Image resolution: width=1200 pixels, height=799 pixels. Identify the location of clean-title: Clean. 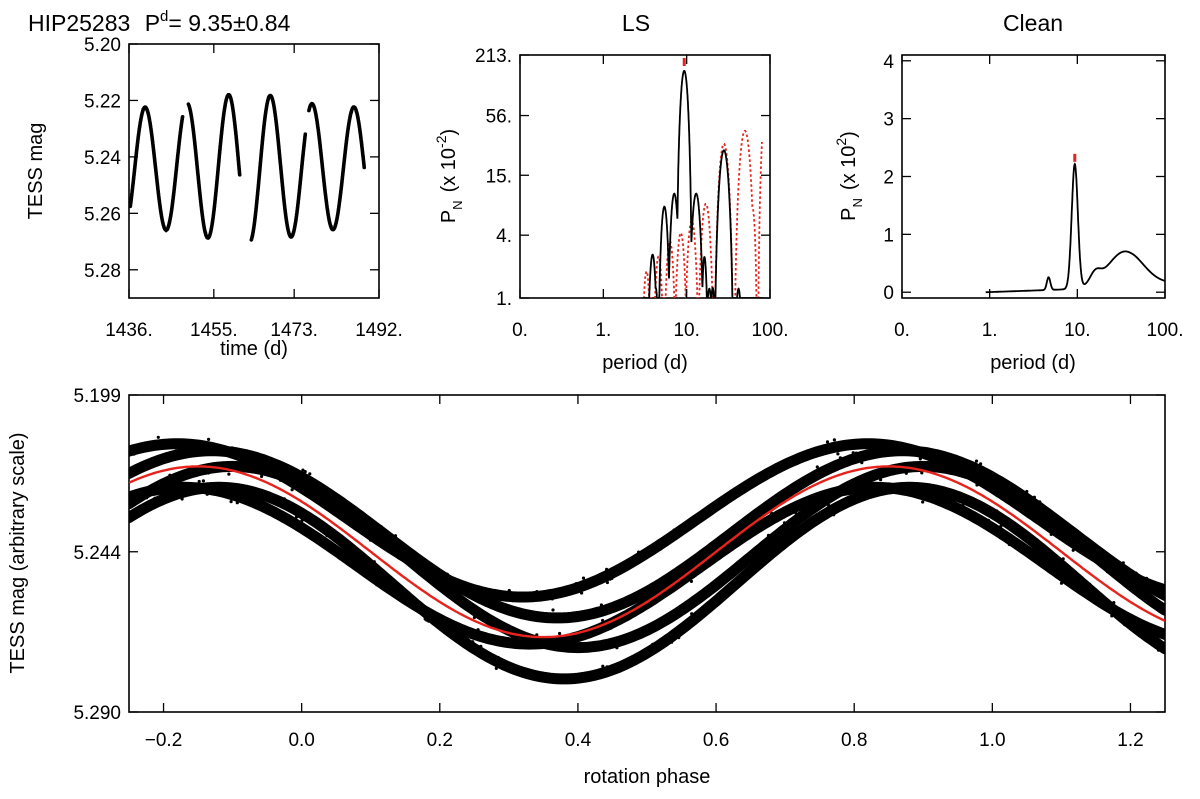
(1033, 23).